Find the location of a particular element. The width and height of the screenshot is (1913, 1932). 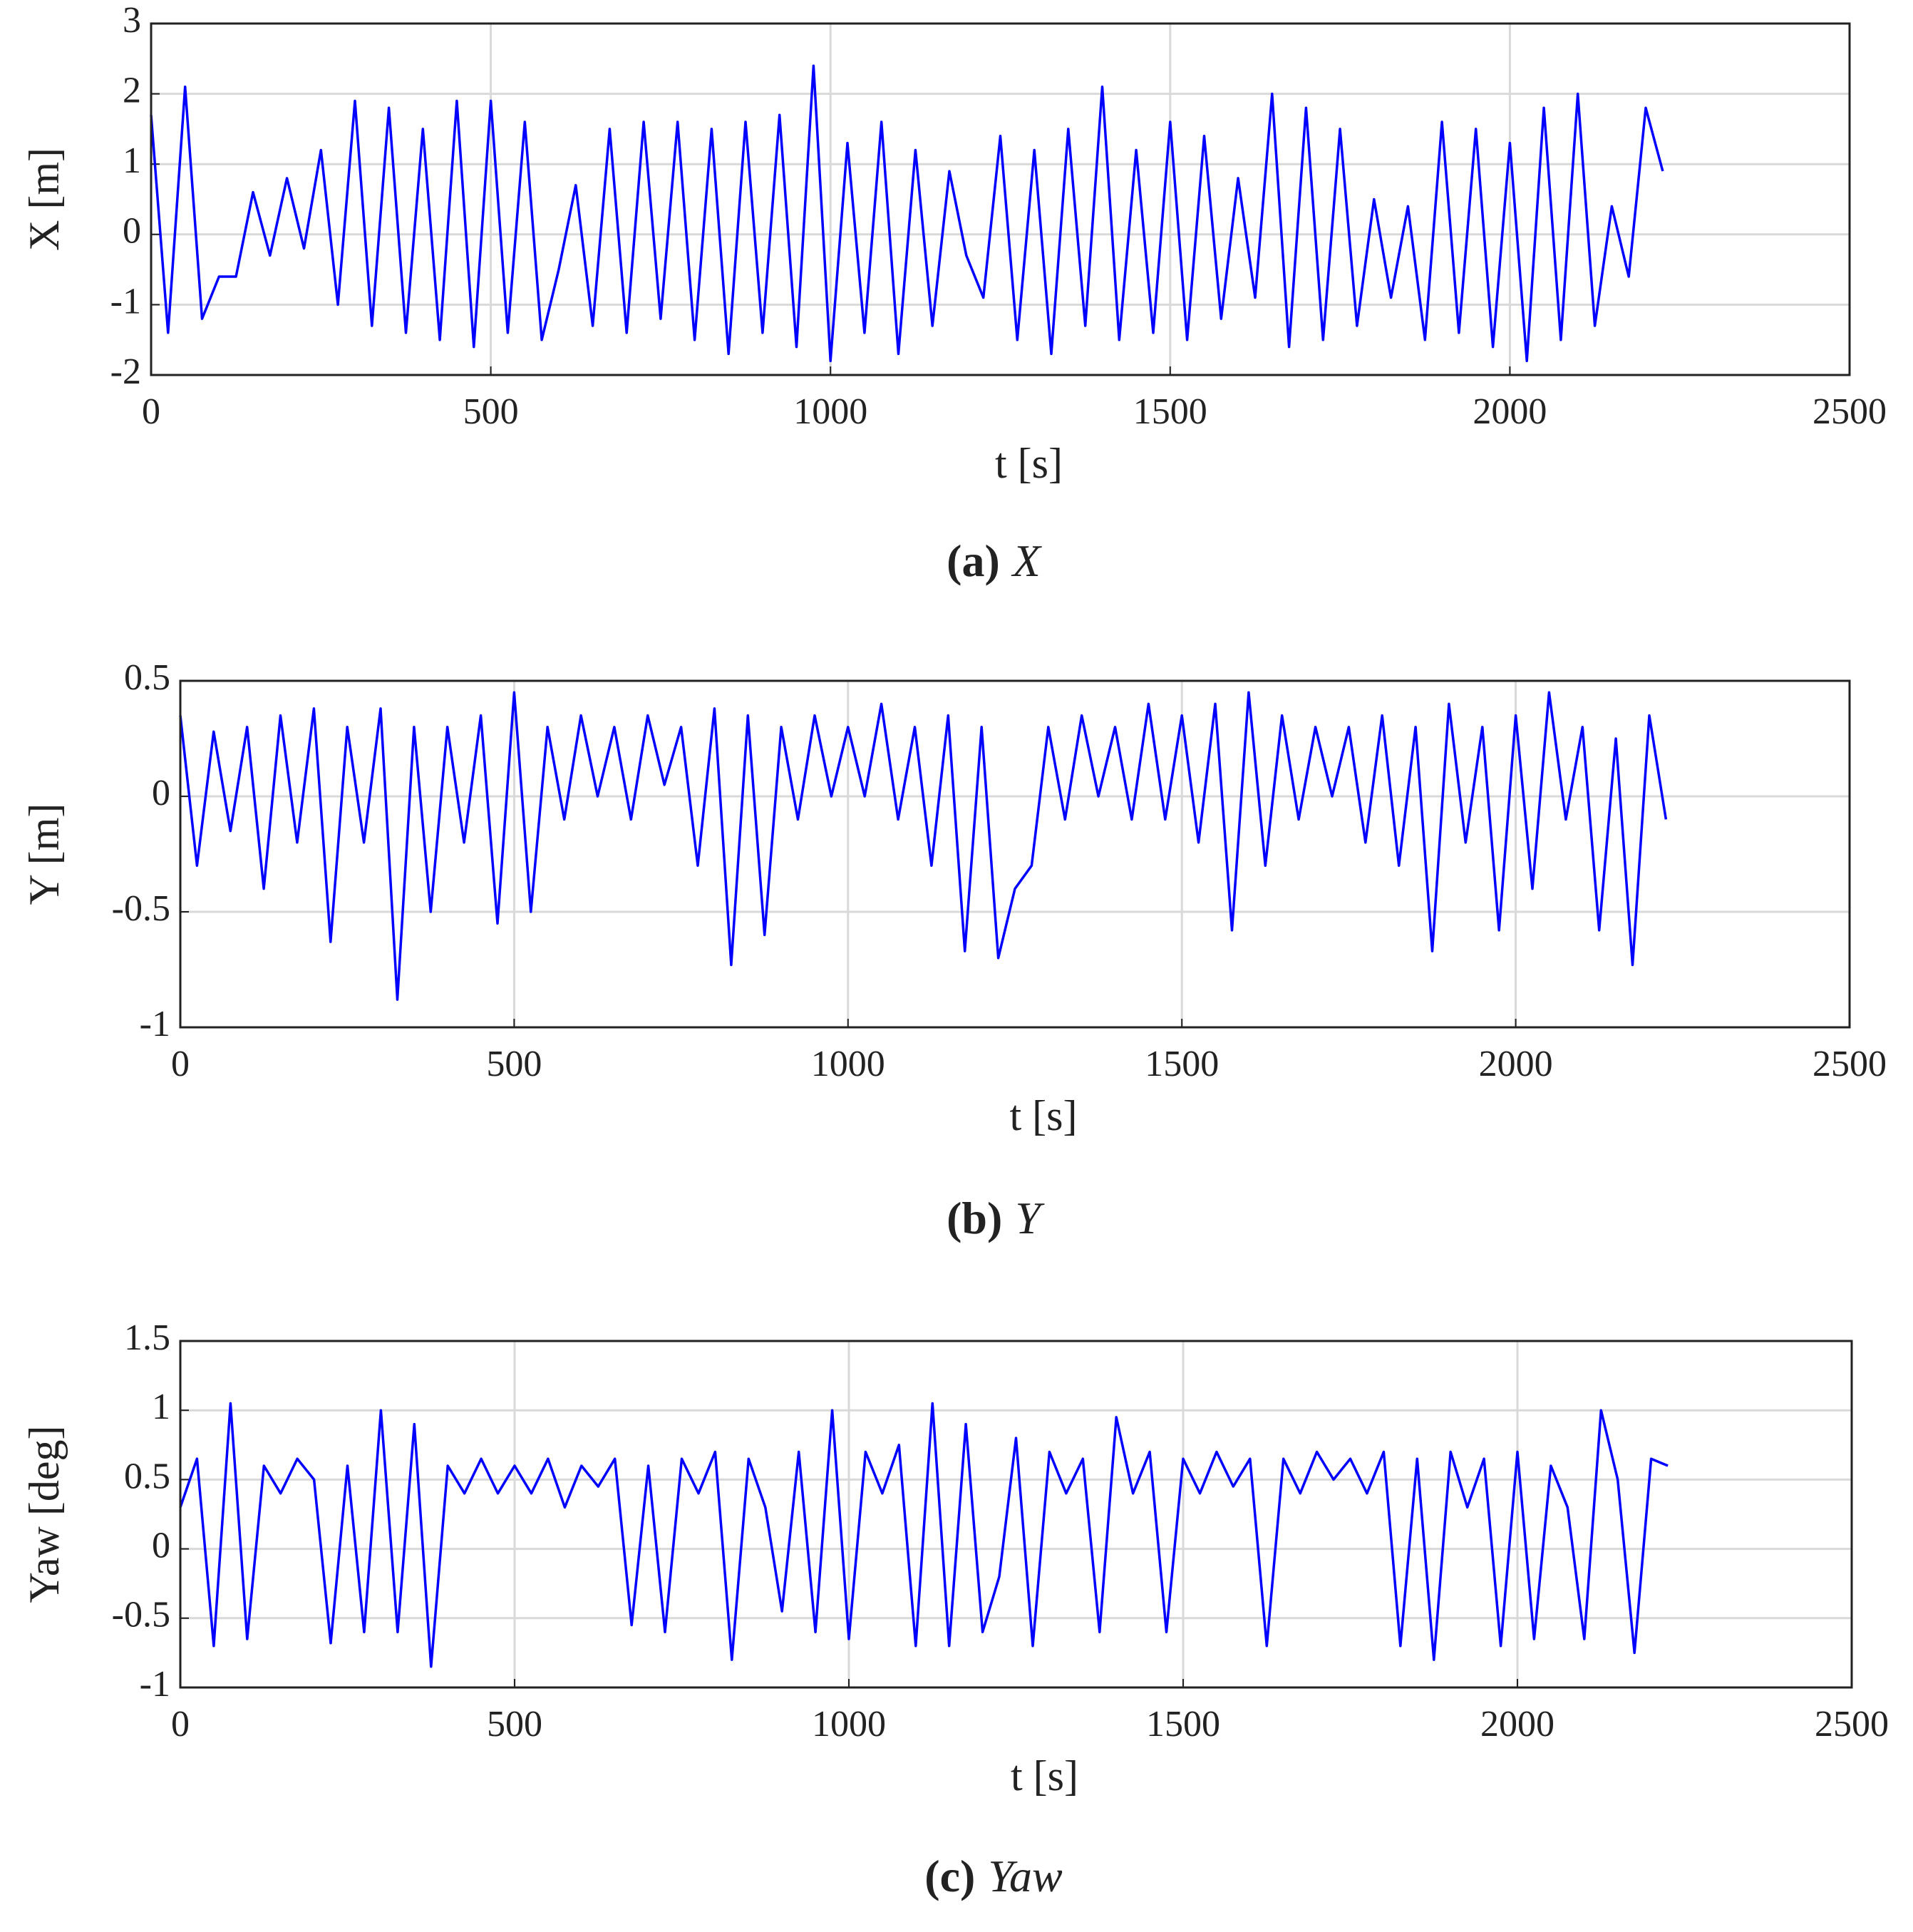

y-tick-label: 1.5 is located at coordinates (147, 1337).